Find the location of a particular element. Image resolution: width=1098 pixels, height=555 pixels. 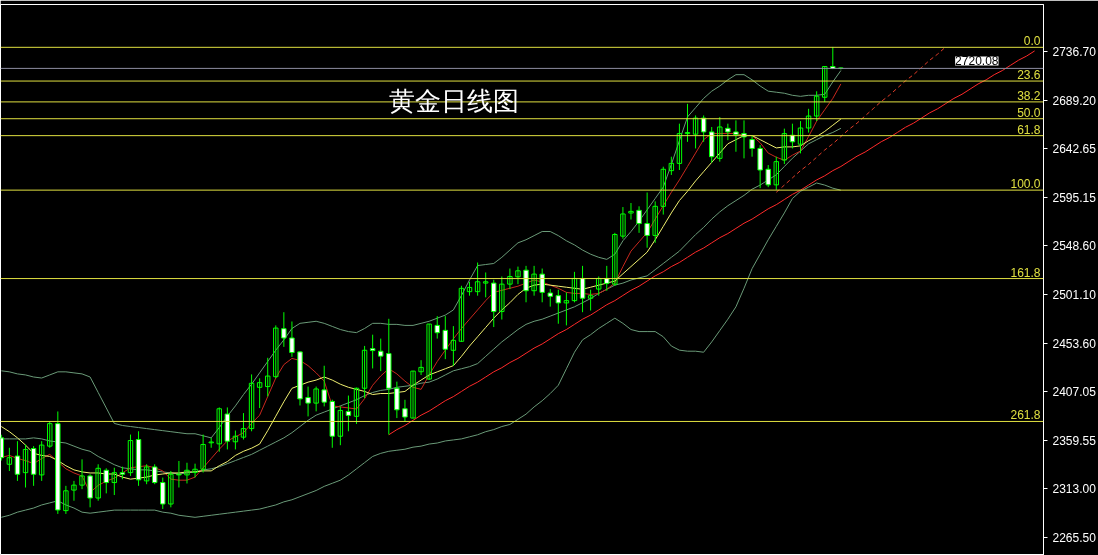

y-tick-label: 2595.15 is located at coordinates (1074, 197).